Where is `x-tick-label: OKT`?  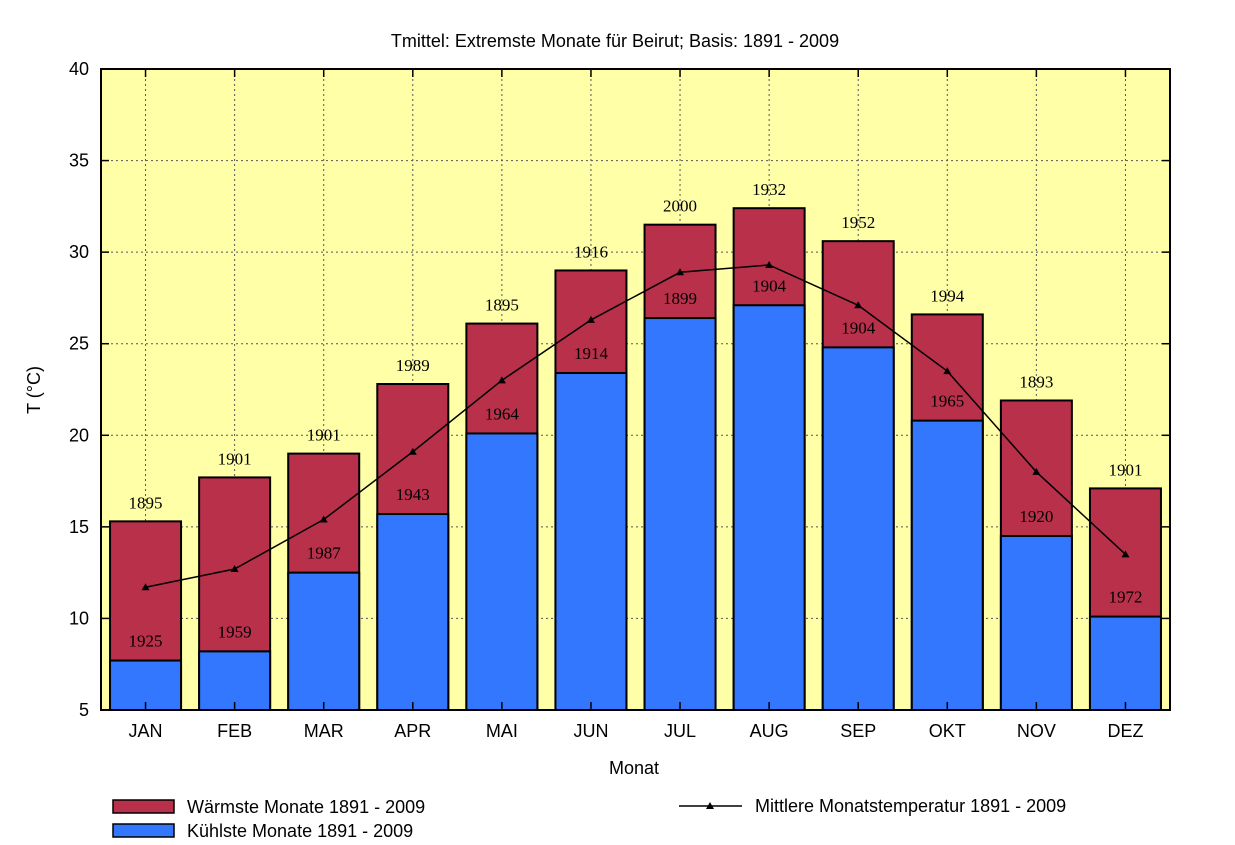
x-tick-label: OKT is located at coordinates (947, 731).